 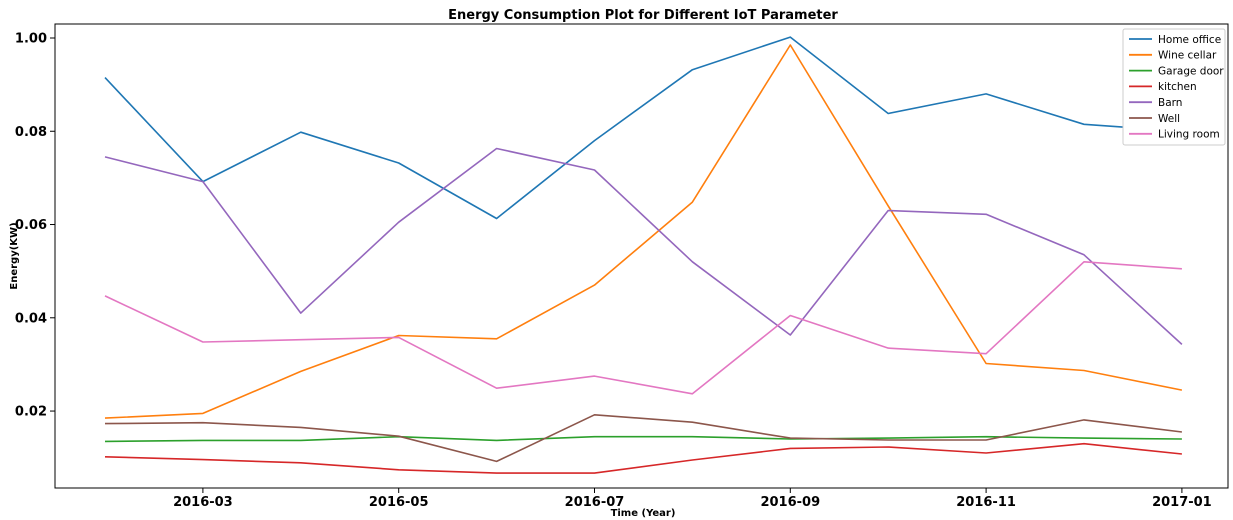 I want to click on legend-label: Wine cellar, so click(x=1187, y=56).